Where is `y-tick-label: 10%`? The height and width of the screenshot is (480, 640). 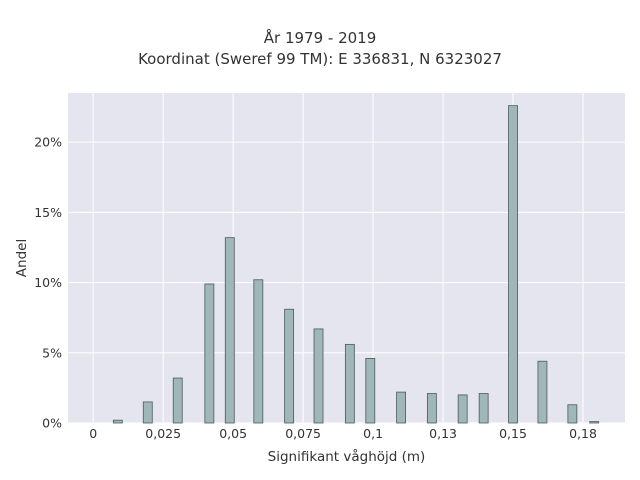 y-tick-label: 10% is located at coordinates (48, 282).